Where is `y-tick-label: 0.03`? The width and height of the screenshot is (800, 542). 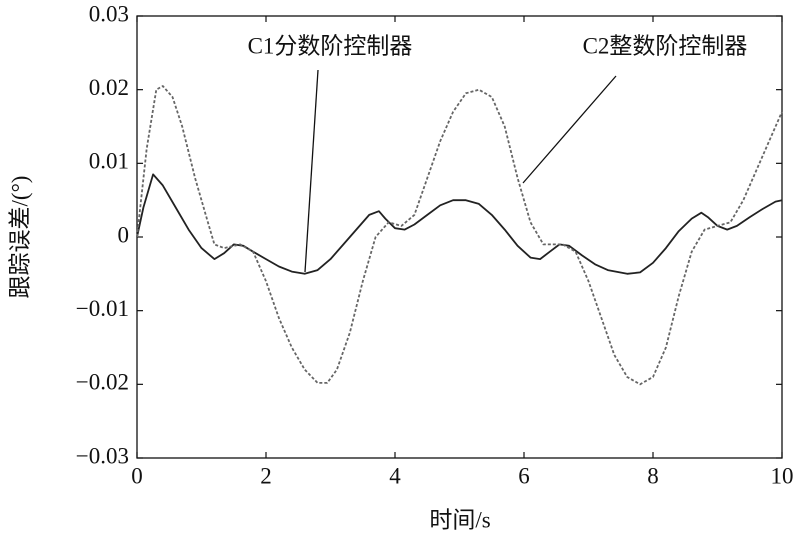
y-tick-label: 0.03 is located at coordinates (109, 13).